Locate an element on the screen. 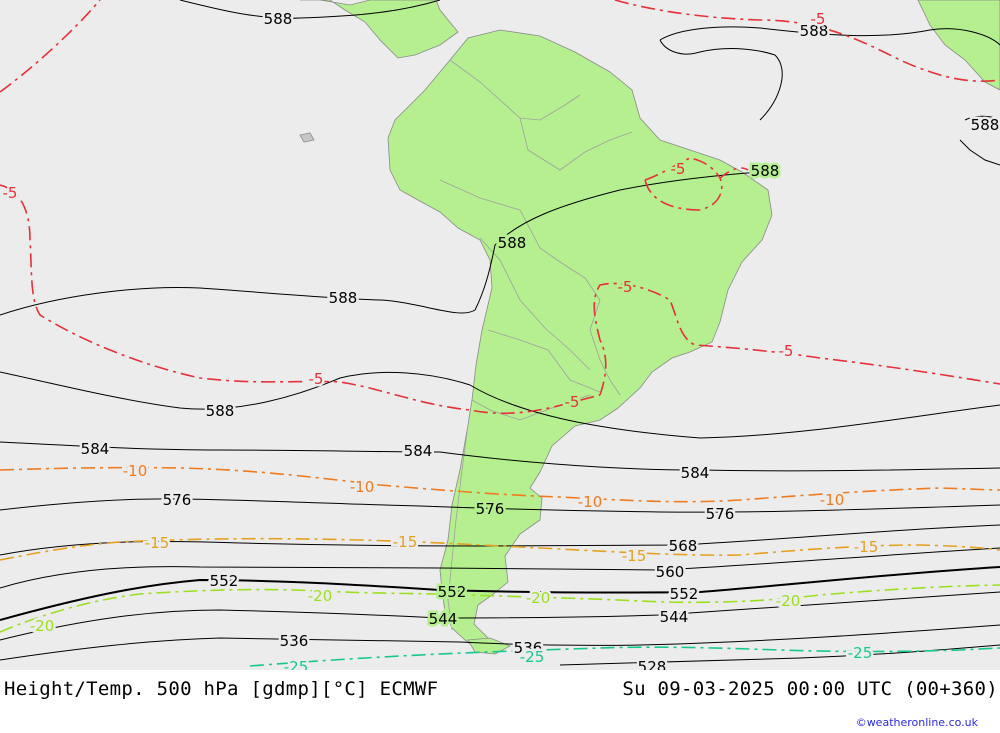 This screenshot has height=733, width=1000. tierra-del-fuego is located at coordinates (489, 646).